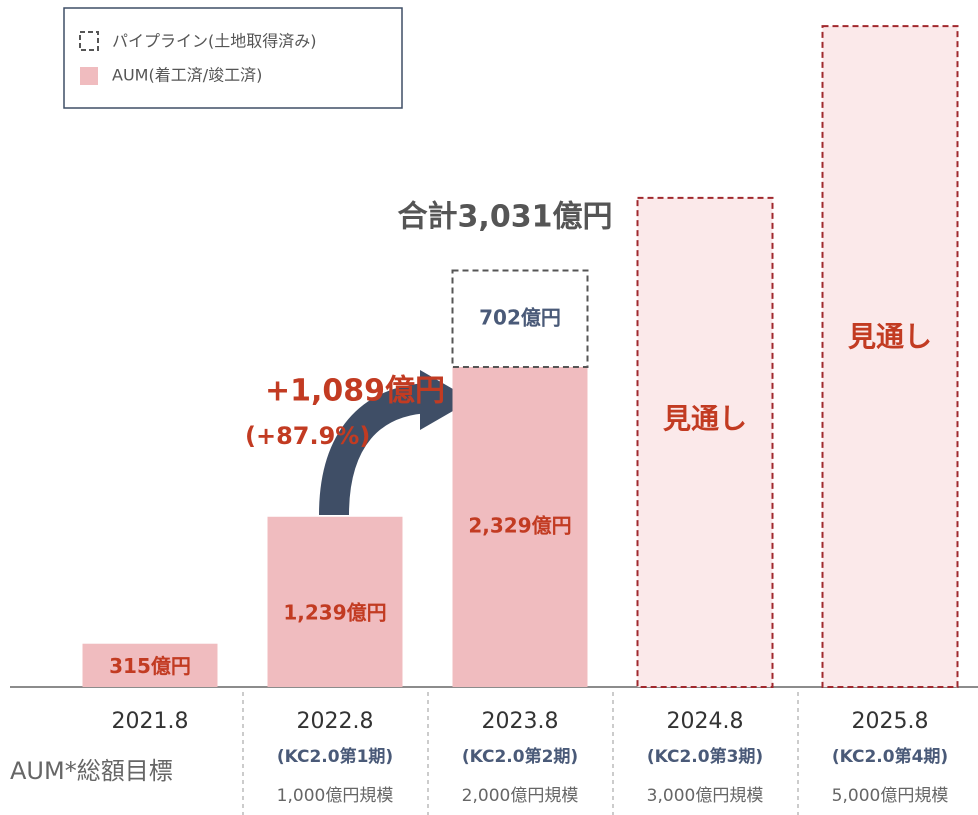 The width and height of the screenshot is (978, 815). What do you see at coordinates (355, 391) in the screenshot?
I see `increase-label: +1,089億円` at bounding box center [355, 391].